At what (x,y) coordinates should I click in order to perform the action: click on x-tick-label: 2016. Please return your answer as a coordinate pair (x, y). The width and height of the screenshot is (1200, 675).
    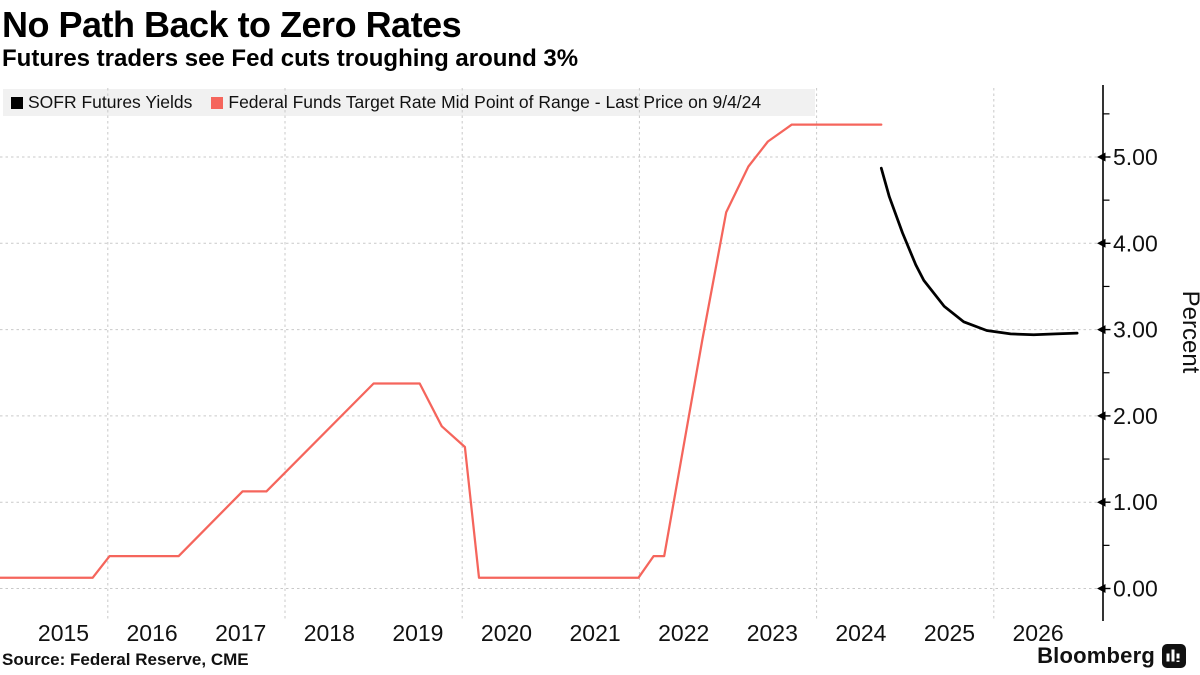
    Looking at the image, I should click on (152, 633).